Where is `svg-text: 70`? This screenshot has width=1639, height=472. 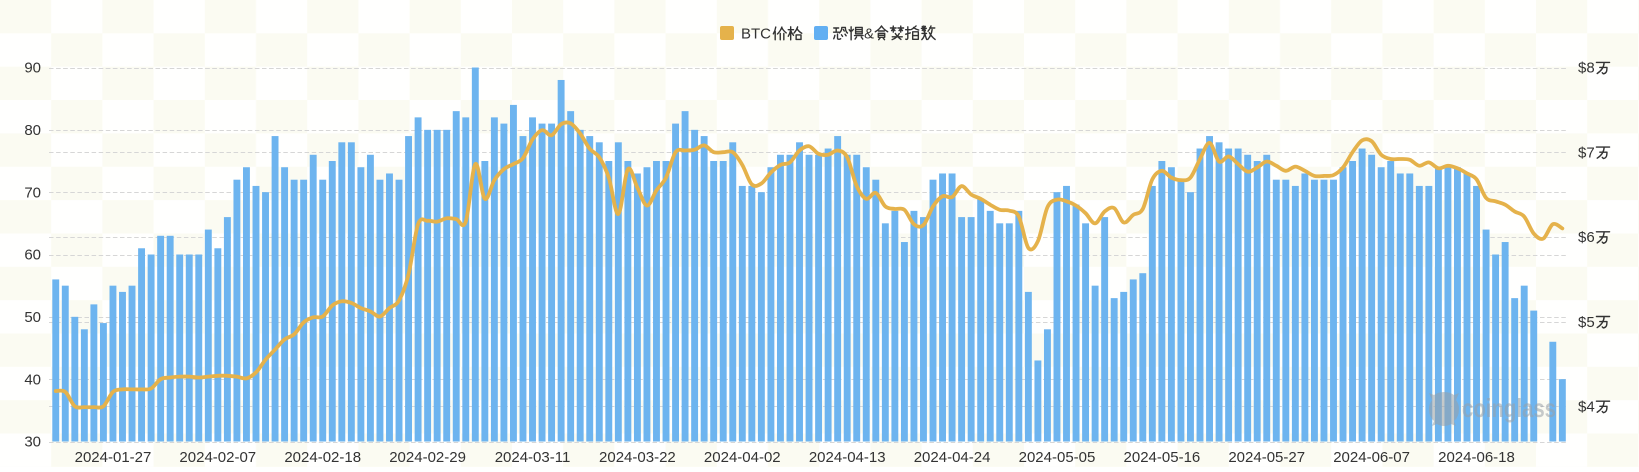
svg-text: 70 is located at coordinates (32, 192).